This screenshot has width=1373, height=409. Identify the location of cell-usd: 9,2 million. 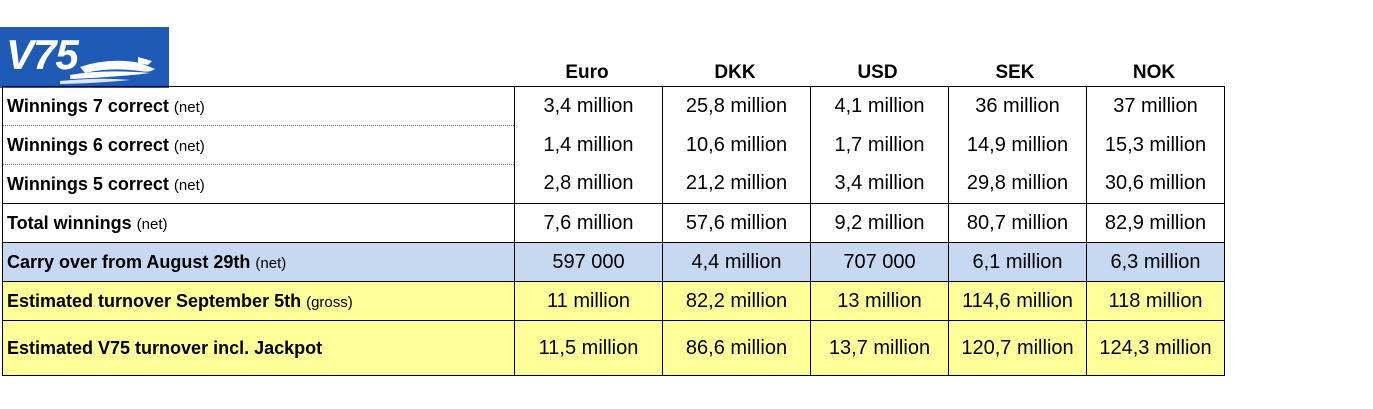
(879, 223).